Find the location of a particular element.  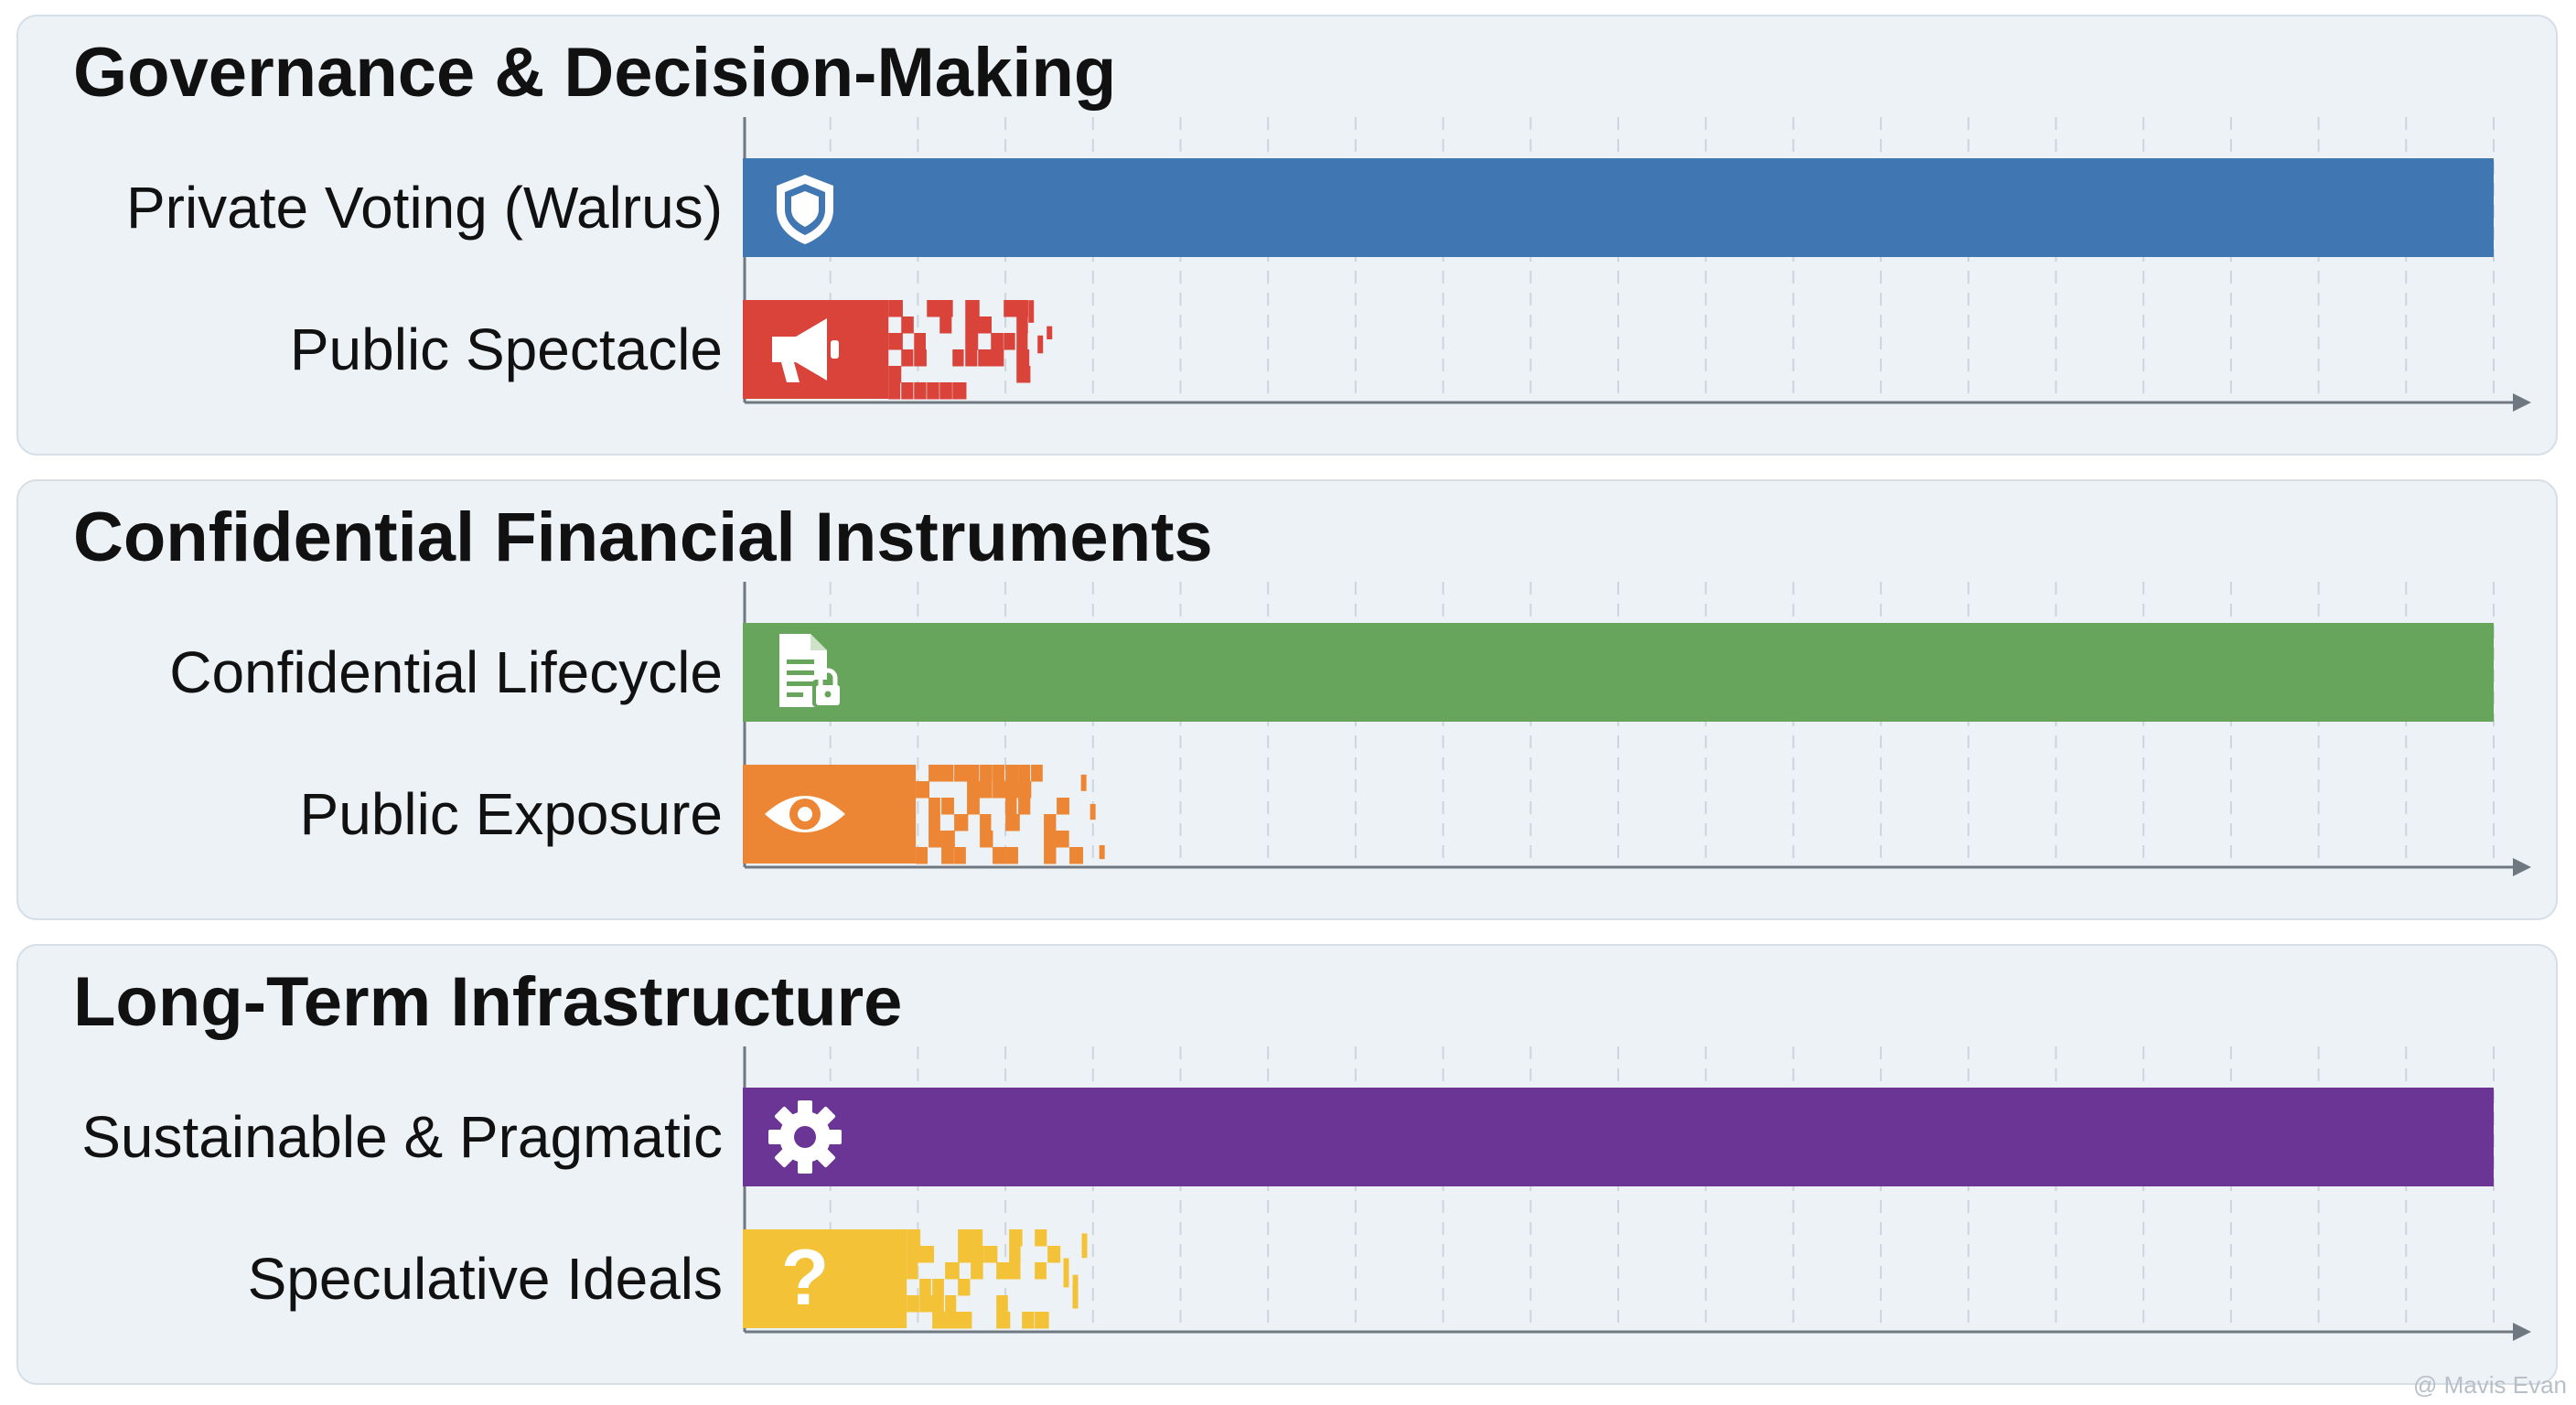

chart-title: Long-Term Infrastructure is located at coordinates (488, 1002).